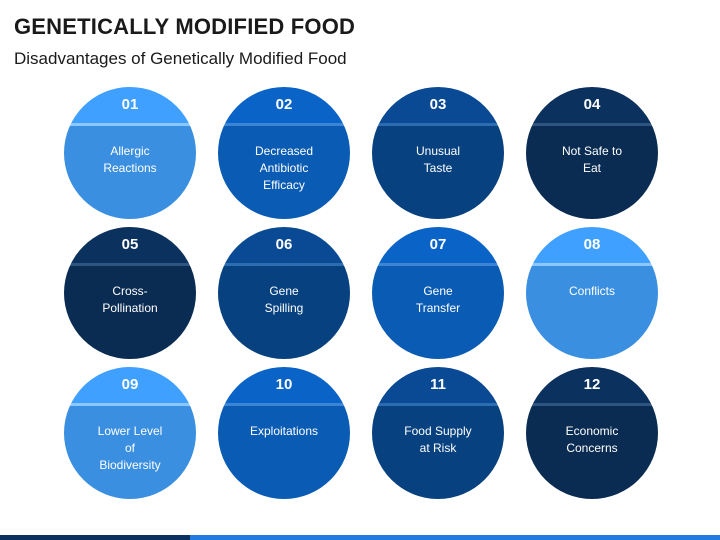 This screenshot has height=540, width=720. I want to click on item-number: 09, so click(130, 384).